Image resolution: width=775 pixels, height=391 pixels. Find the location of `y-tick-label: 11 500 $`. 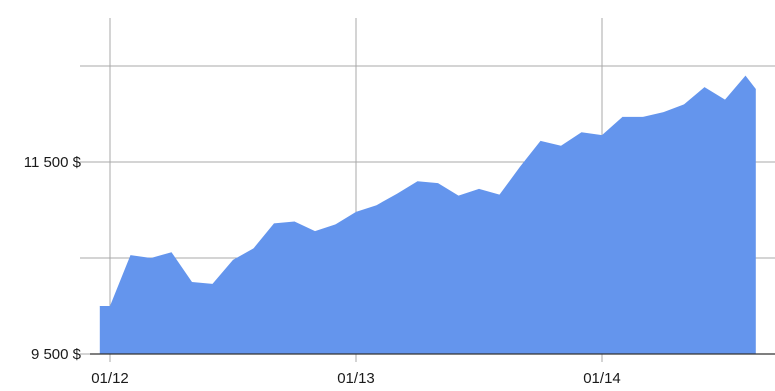

y-tick-label: 11 500 $ is located at coordinates (53, 162).